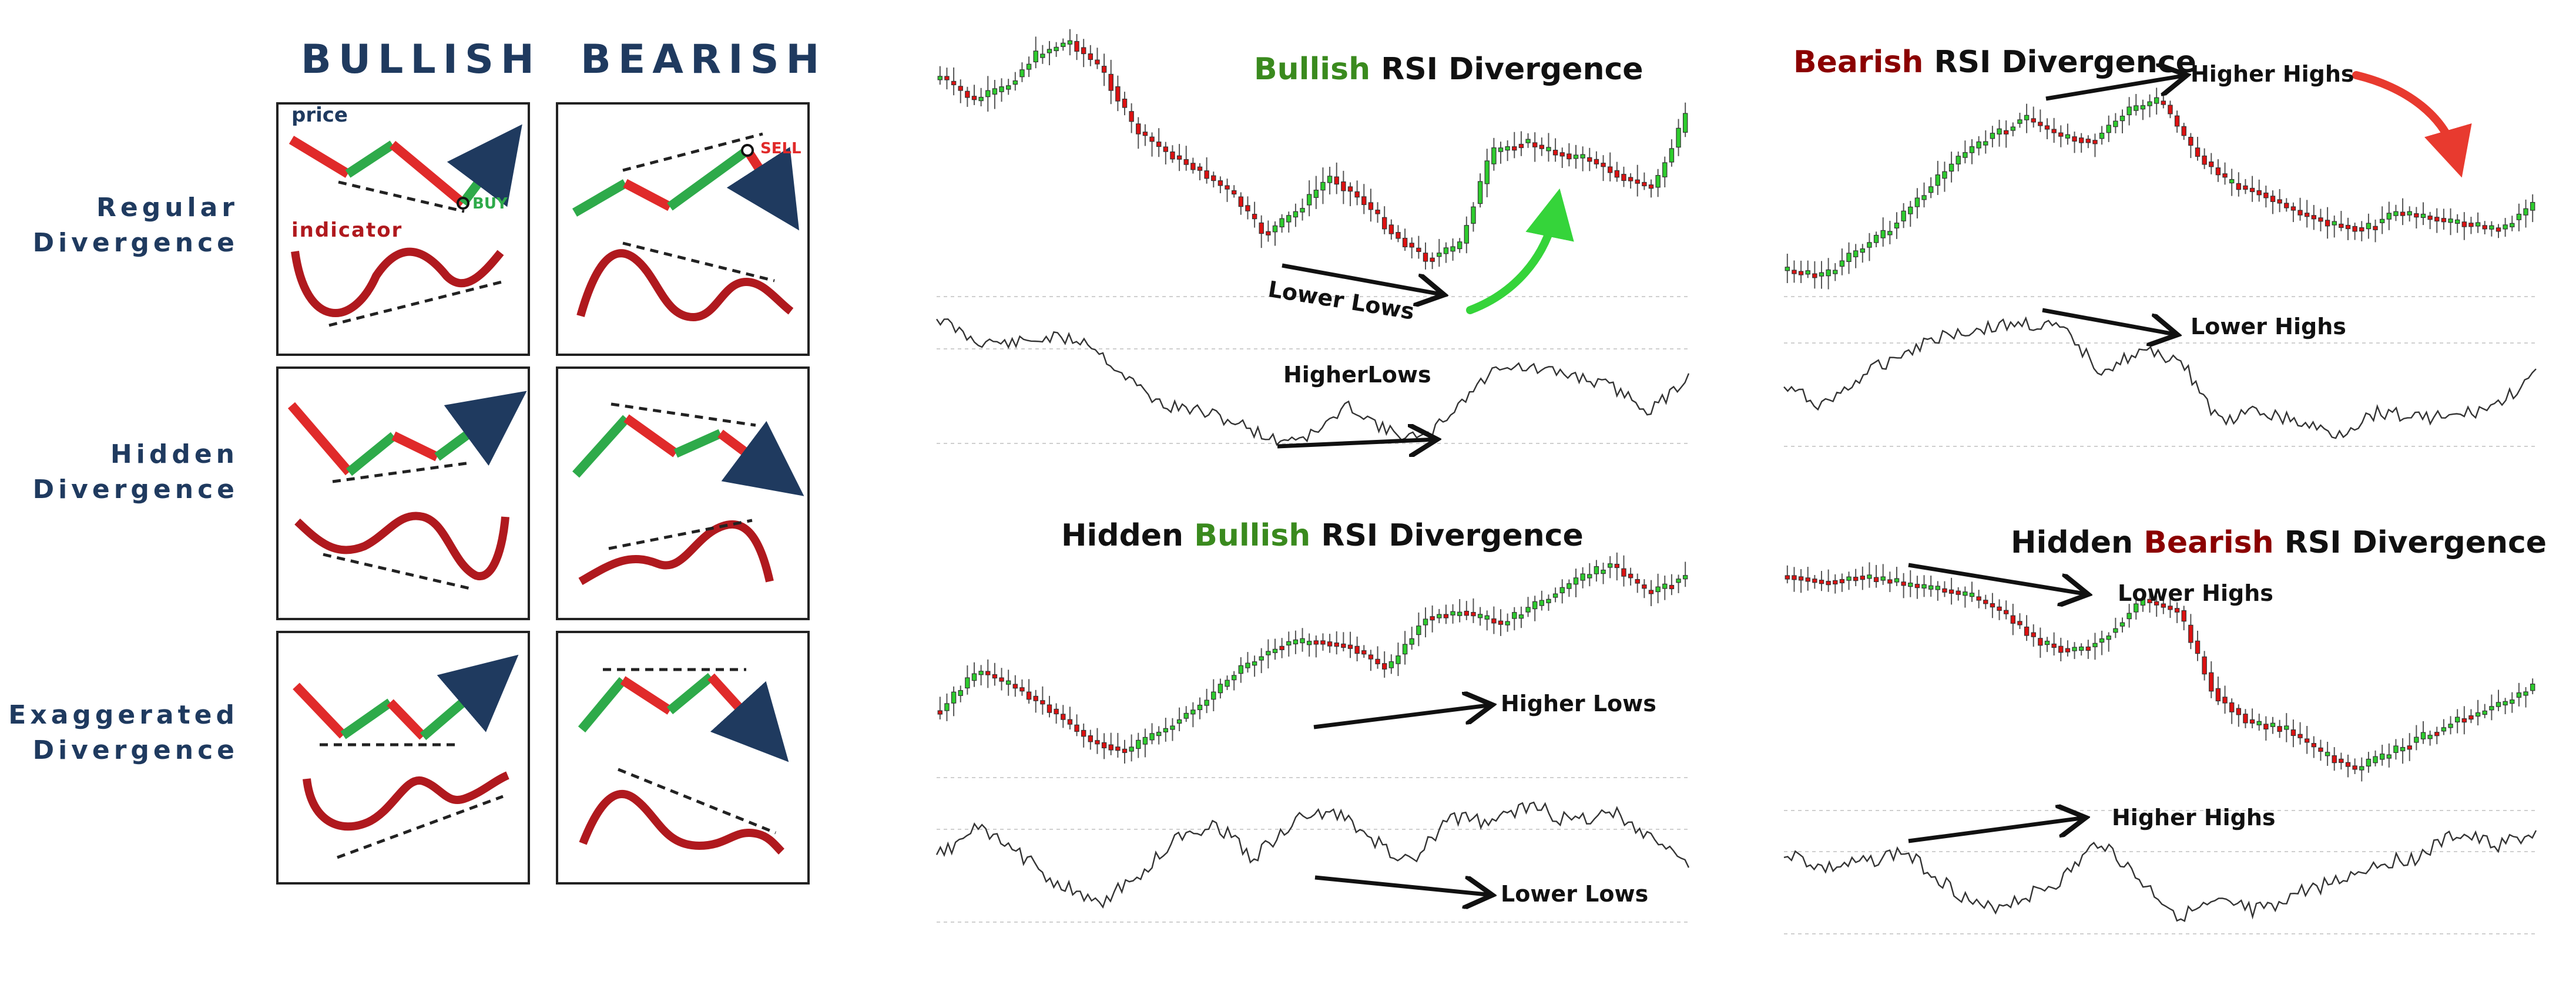 The image size is (2576, 982). What do you see at coordinates (1997, 831) in the screenshot?
I see `arrow-higher-highs-rsi` at bounding box center [1997, 831].